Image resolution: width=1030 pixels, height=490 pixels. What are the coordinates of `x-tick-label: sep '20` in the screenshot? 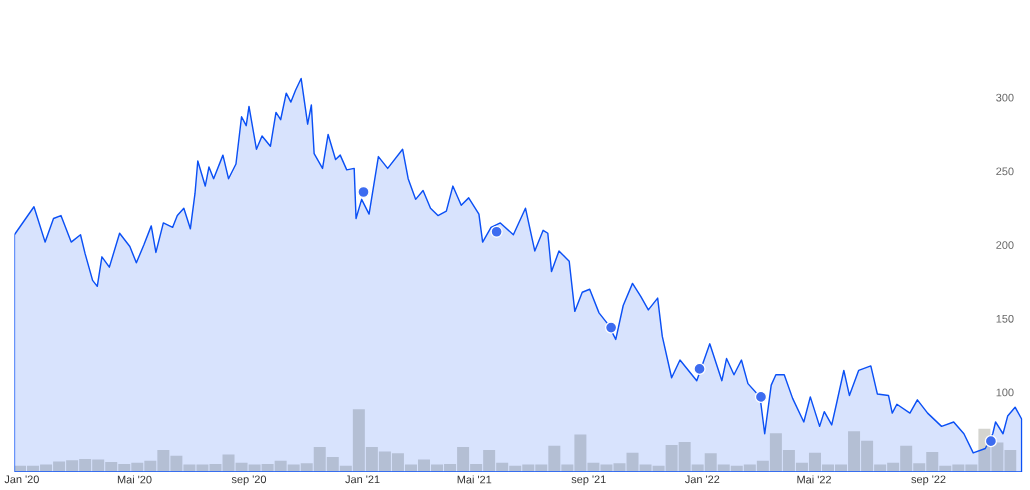 It's located at (249, 480).